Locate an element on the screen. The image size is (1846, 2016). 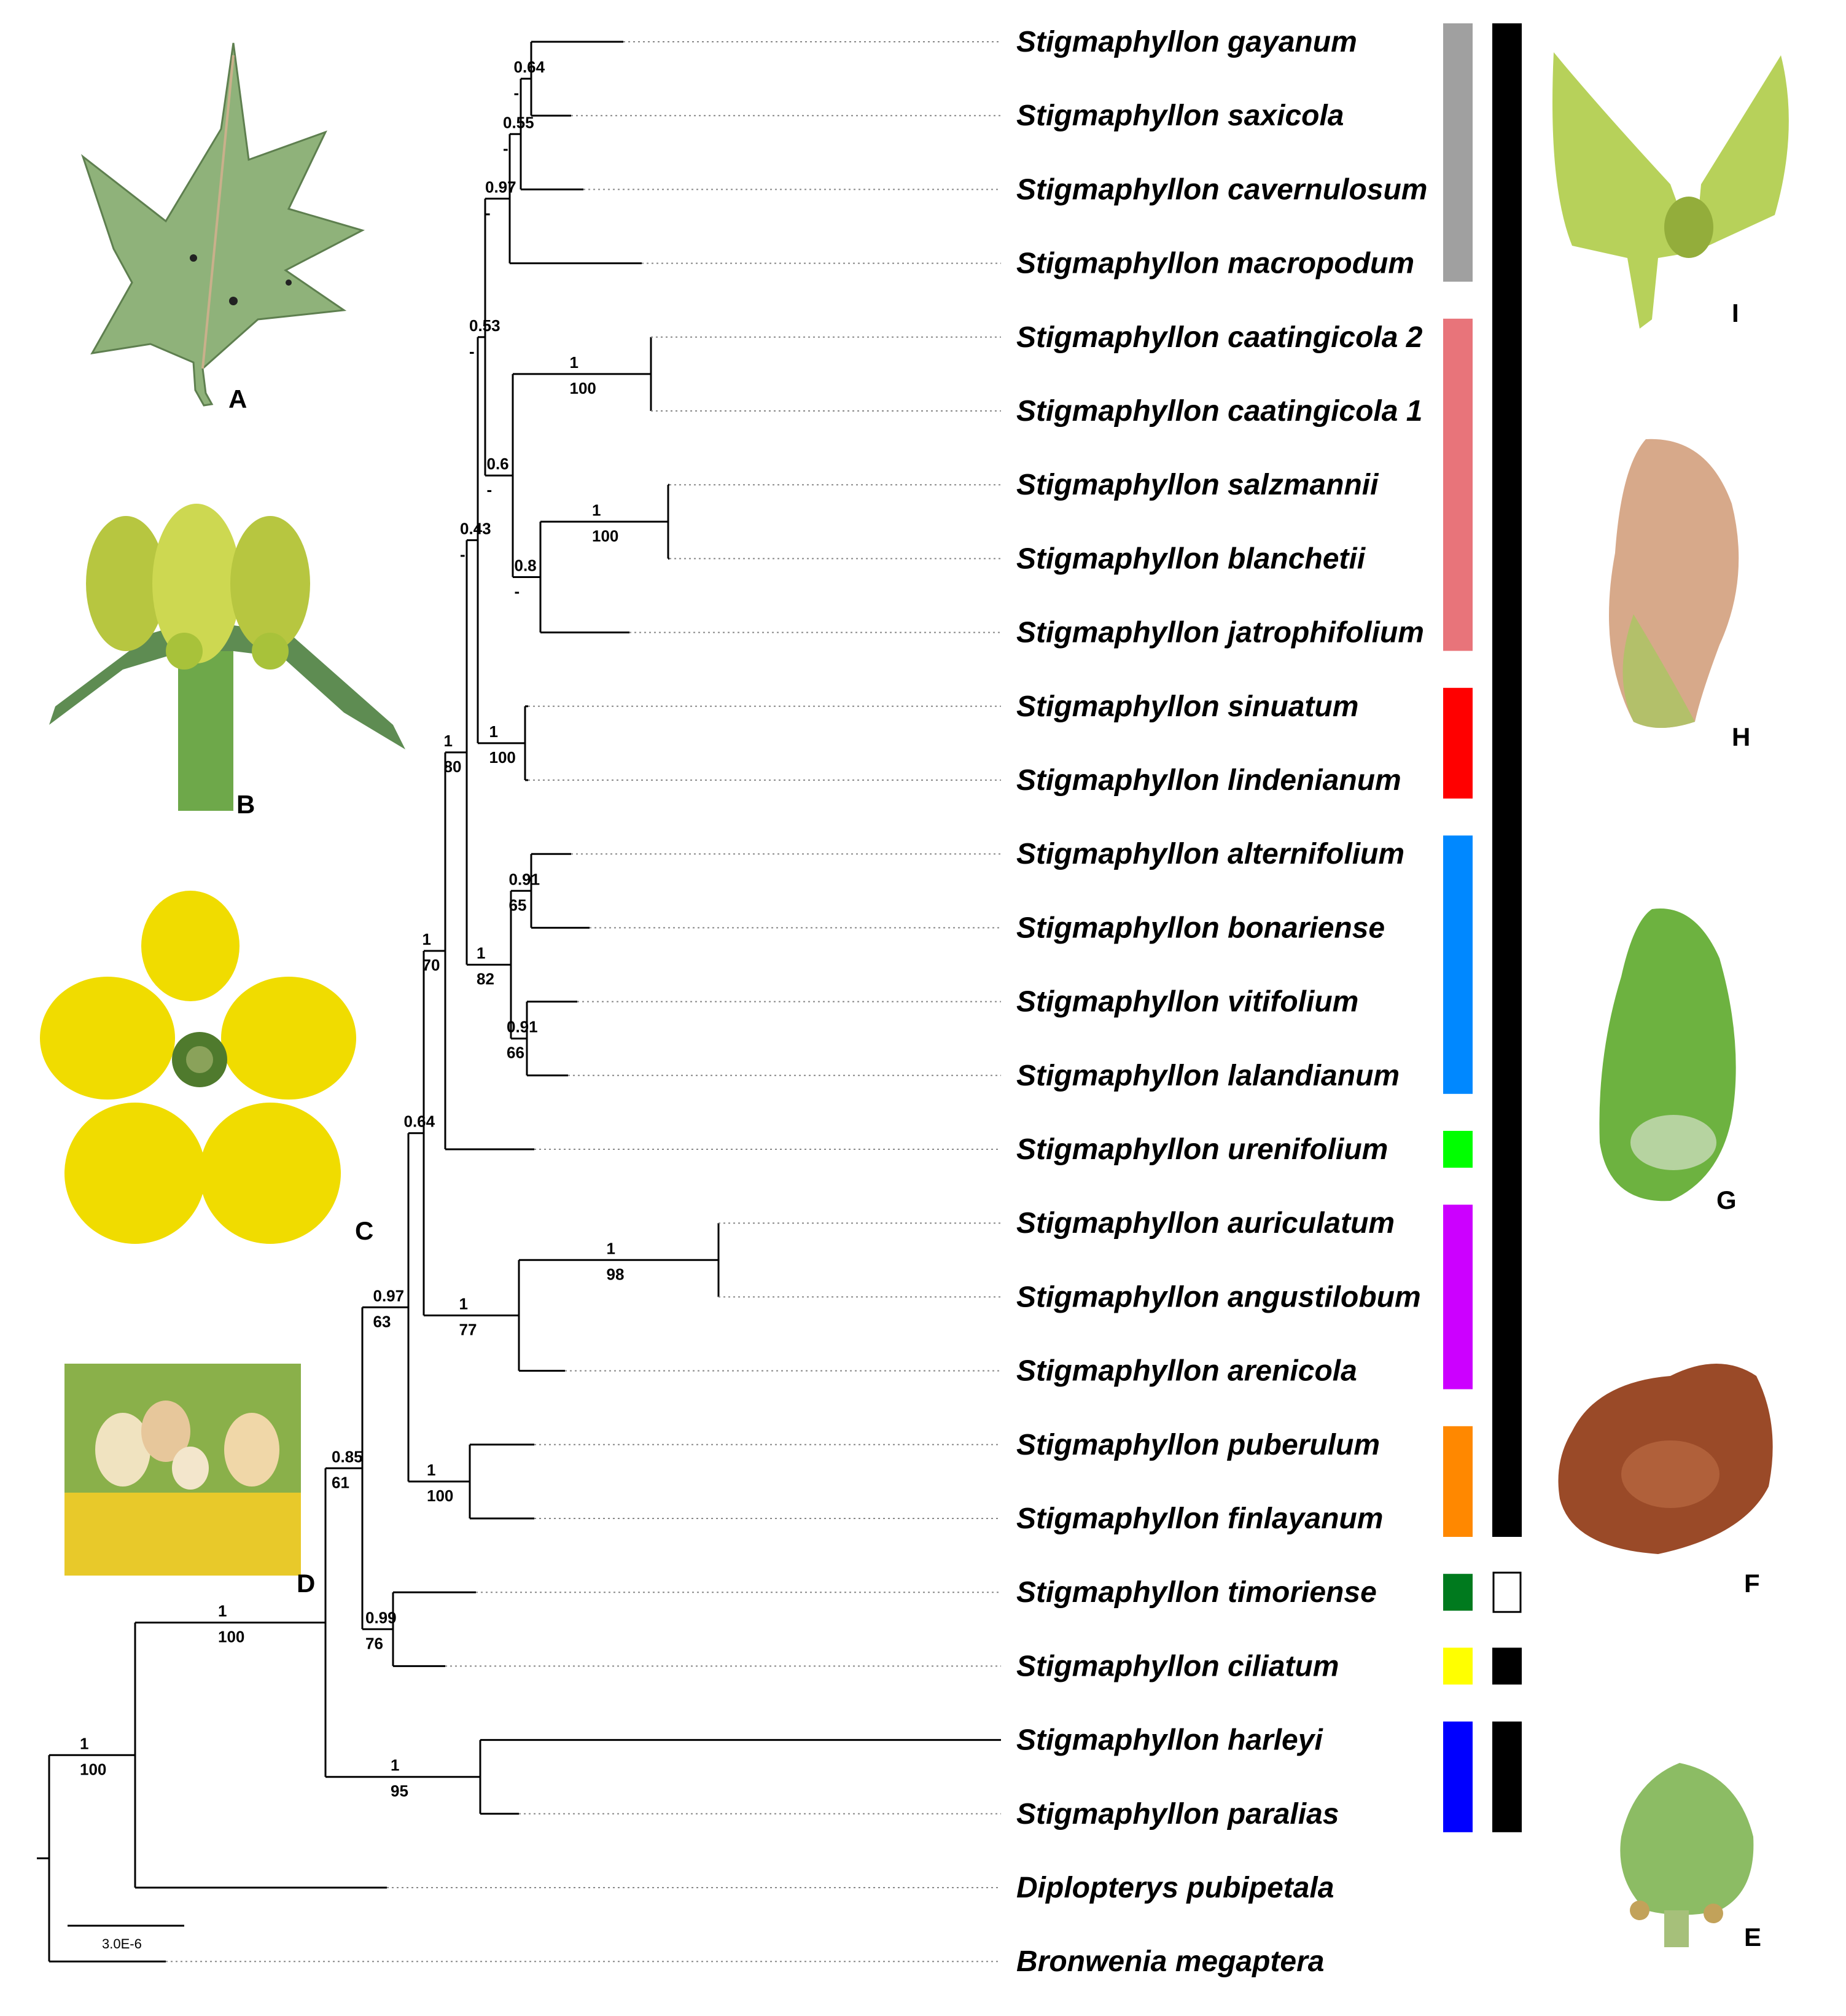
panel-label-b: B is located at coordinates (245, 804).